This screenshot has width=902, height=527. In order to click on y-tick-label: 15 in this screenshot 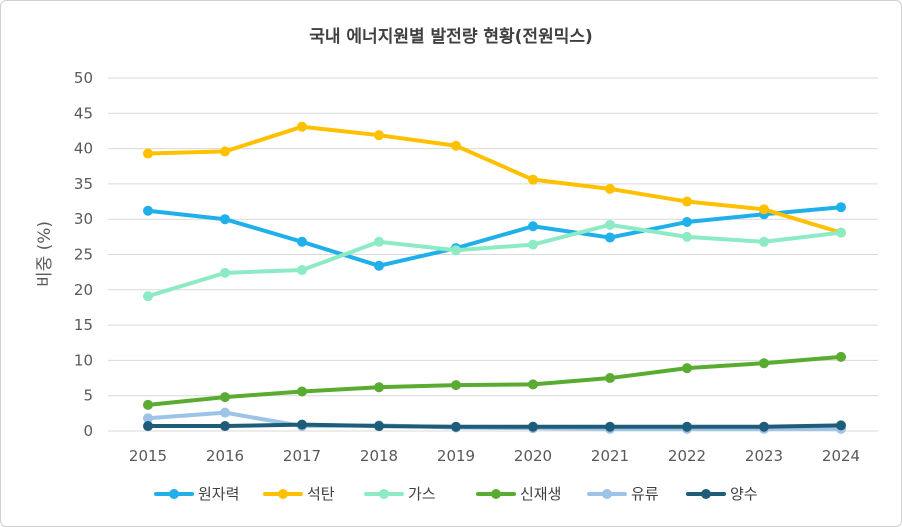, I will do `click(83, 325)`.